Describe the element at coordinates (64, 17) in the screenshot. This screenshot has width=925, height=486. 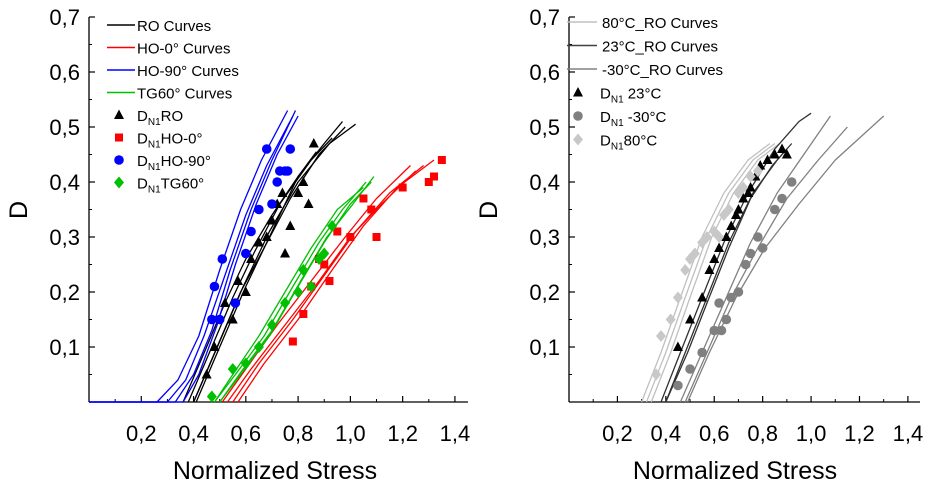
I see `y-tick-label: 0,7` at that location.